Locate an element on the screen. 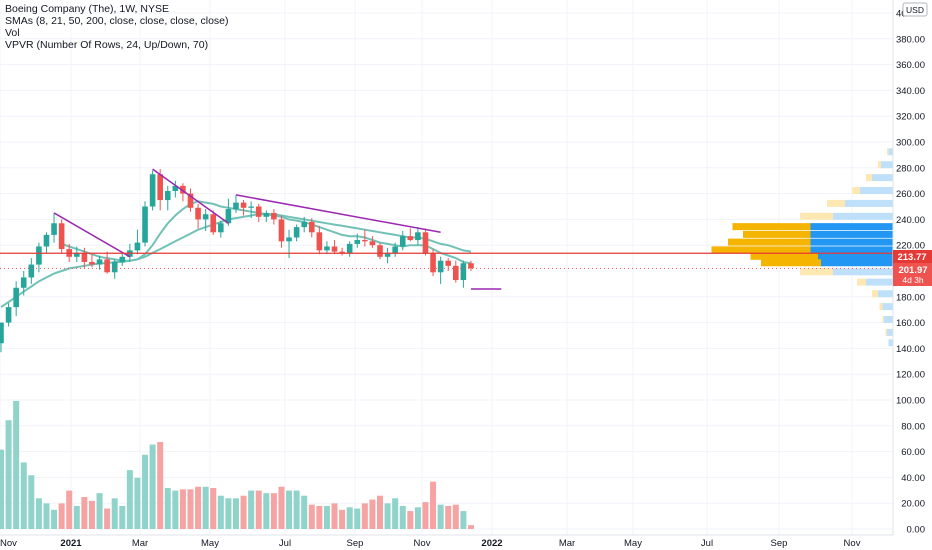 The width and height of the screenshot is (932, 550). trendlines is located at coordinates (277, 229).